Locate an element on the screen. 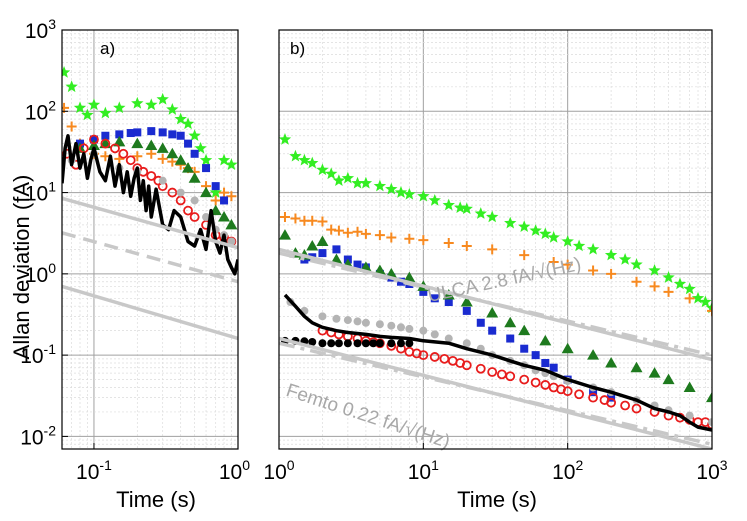 This screenshot has width=747, height=521. plot-area is located at coordinates (150, 203).